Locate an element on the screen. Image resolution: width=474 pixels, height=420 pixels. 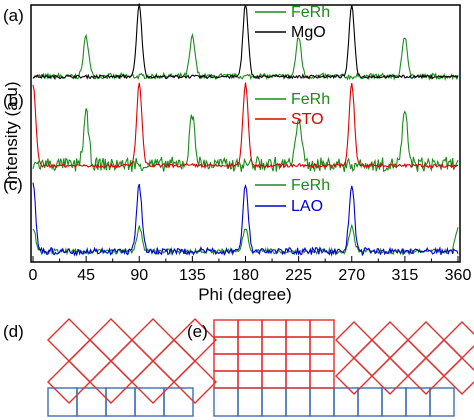
schematic-d: (d) is located at coordinates (110, 367).